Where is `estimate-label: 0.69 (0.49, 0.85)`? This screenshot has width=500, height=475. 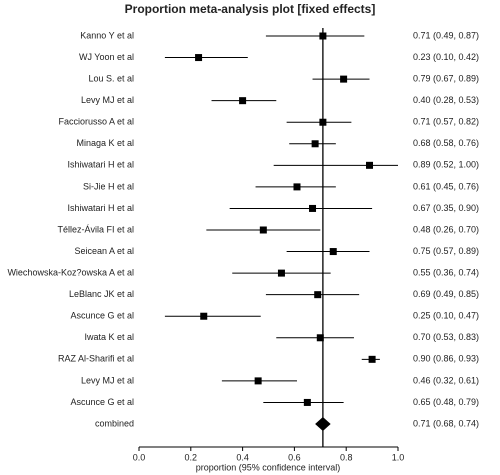
estimate-label: 0.69 (0.49, 0.85) is located at coordinates (446, 294).